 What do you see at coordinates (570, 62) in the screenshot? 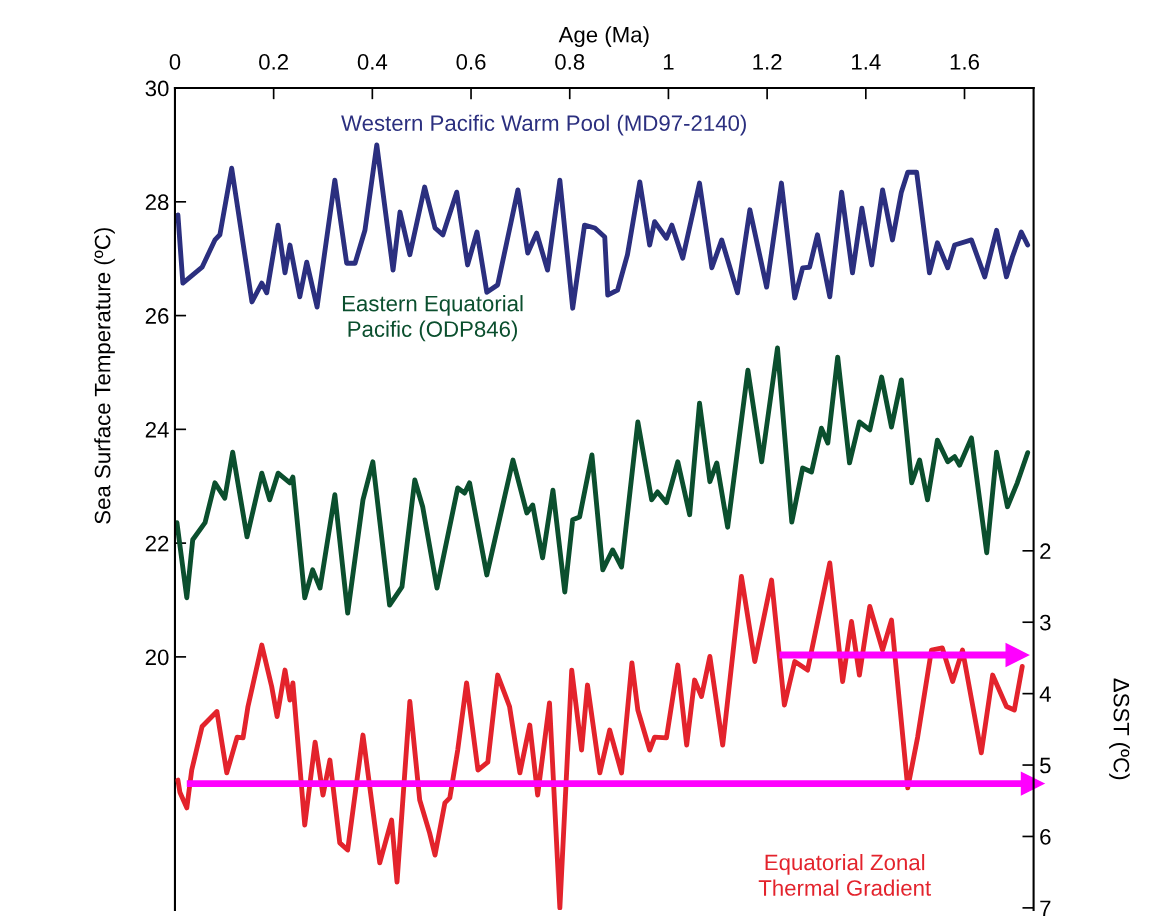
I see `x-tick-label: 0.8` at bounding box center [570, 62].